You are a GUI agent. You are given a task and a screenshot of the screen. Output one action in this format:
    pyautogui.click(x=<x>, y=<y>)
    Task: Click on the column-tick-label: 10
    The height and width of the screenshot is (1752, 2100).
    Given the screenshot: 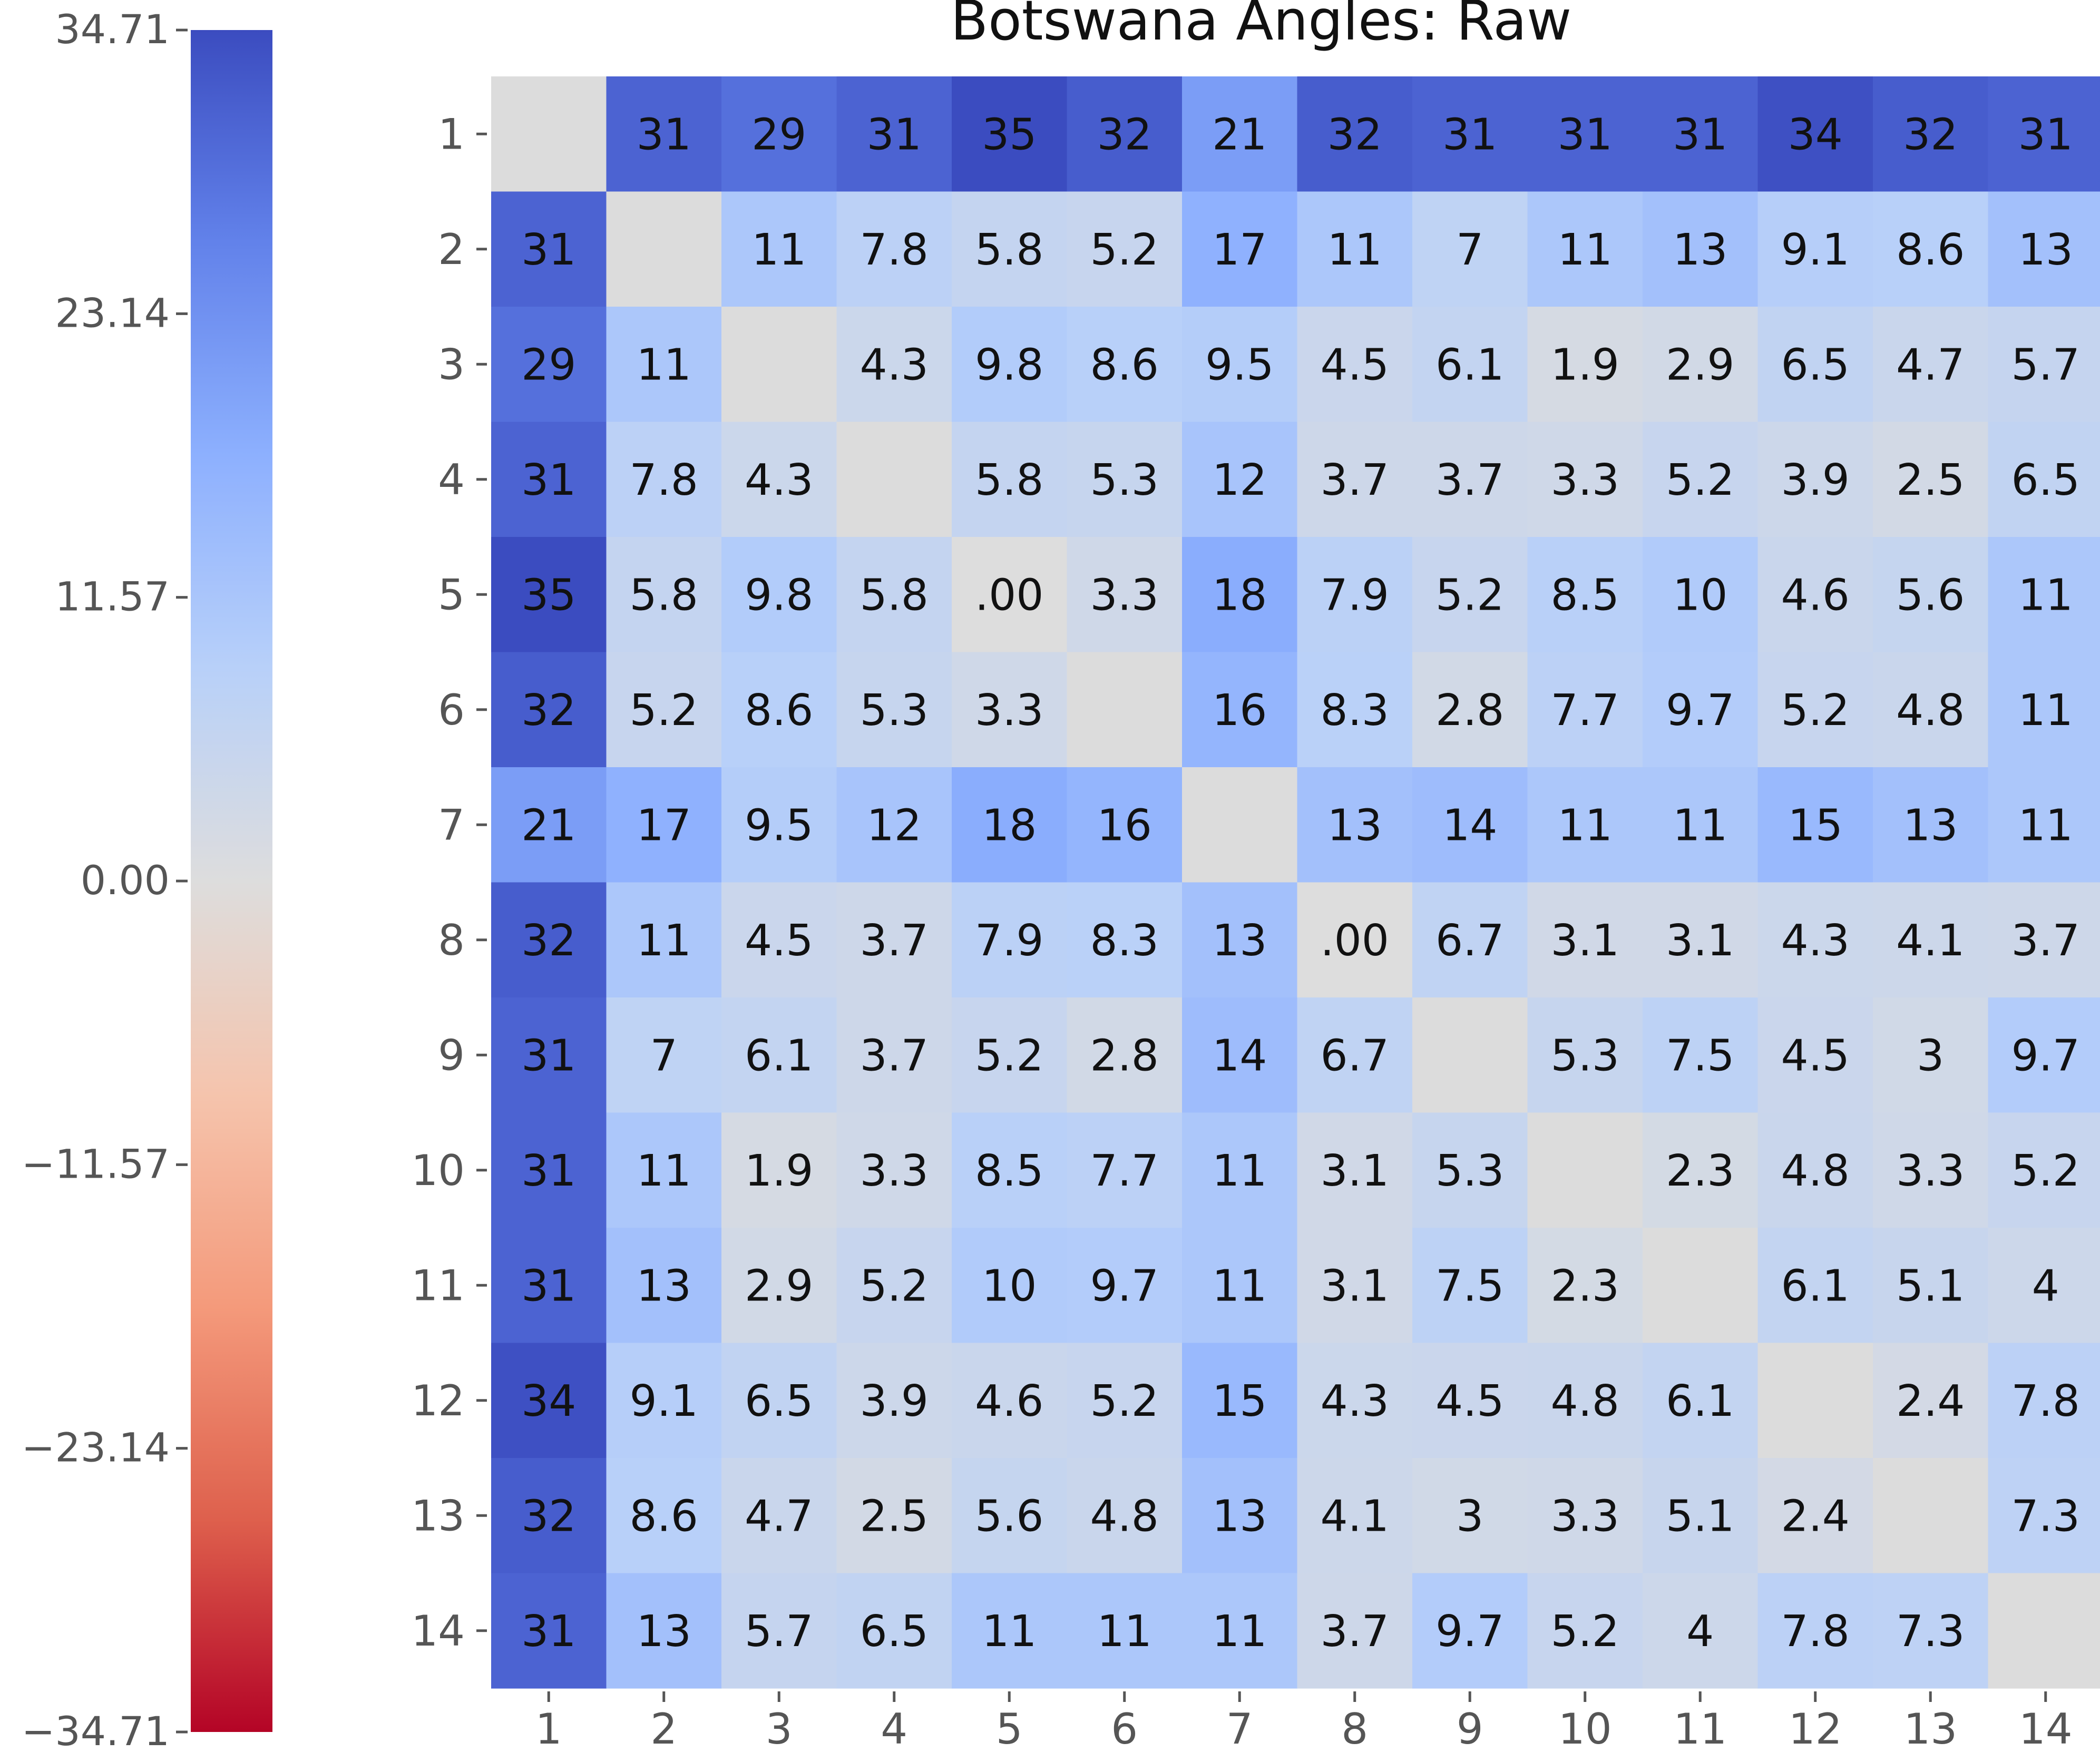 What is the action you would take?
    pyautogui.click(x=1585, y=1728)
    